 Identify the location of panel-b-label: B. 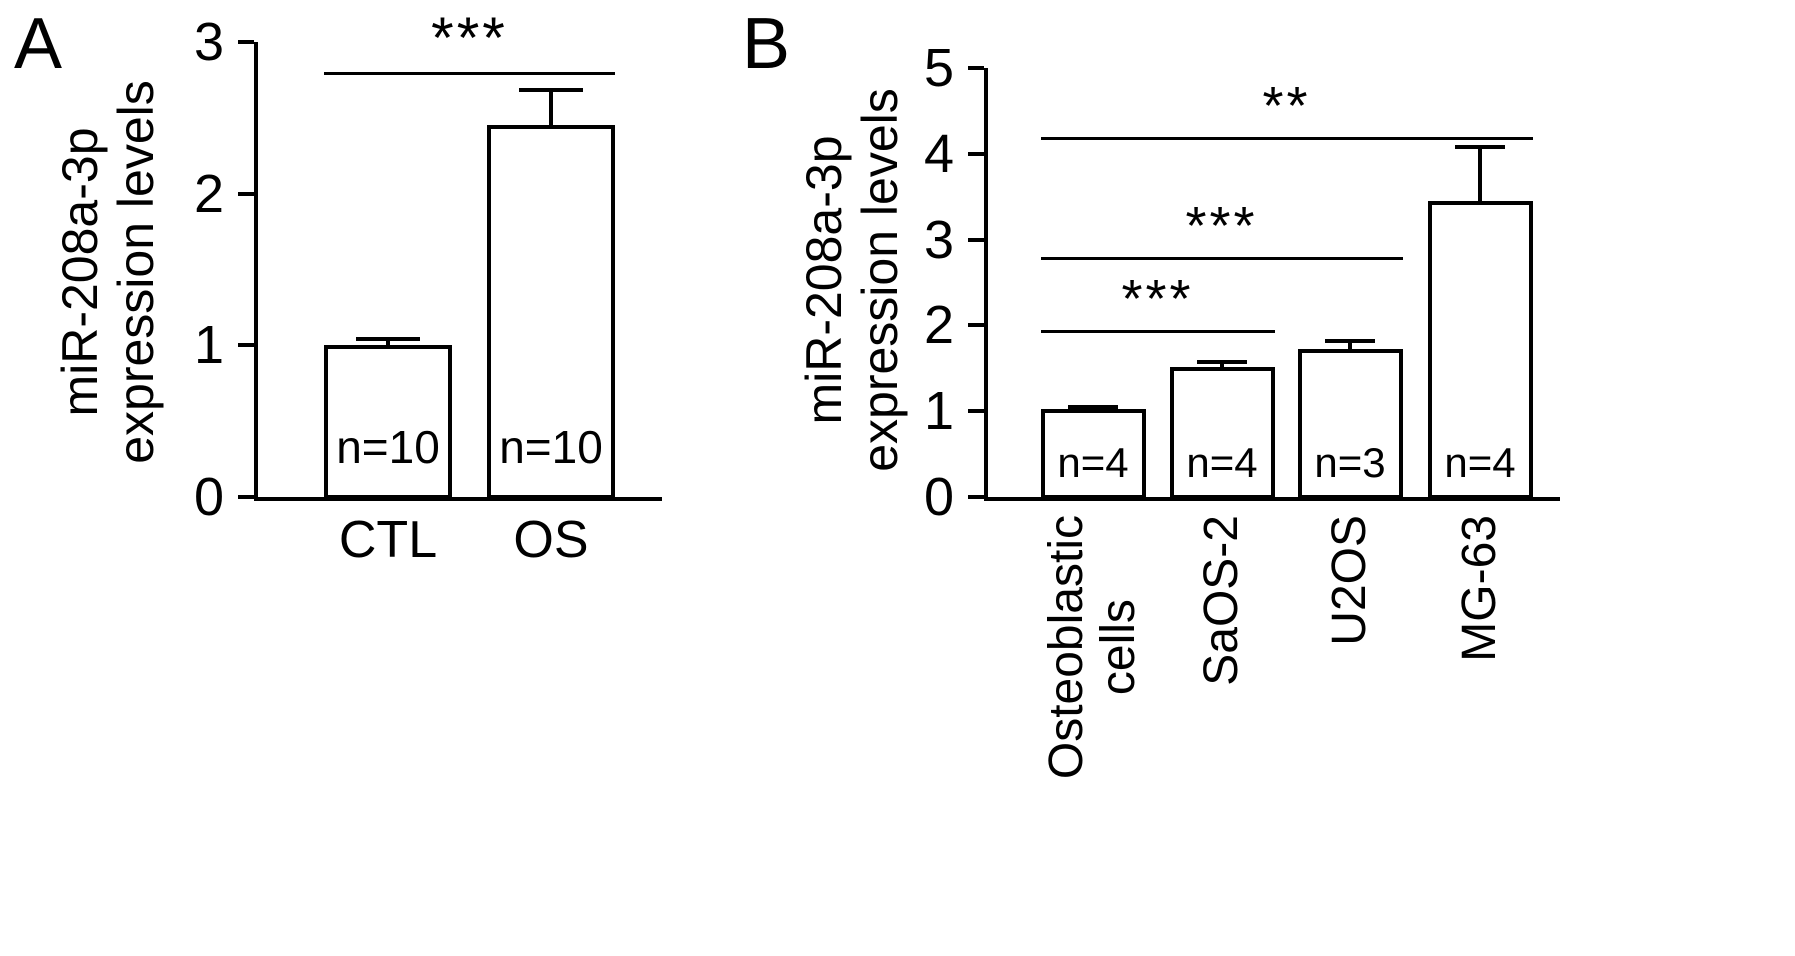
(766, 44).